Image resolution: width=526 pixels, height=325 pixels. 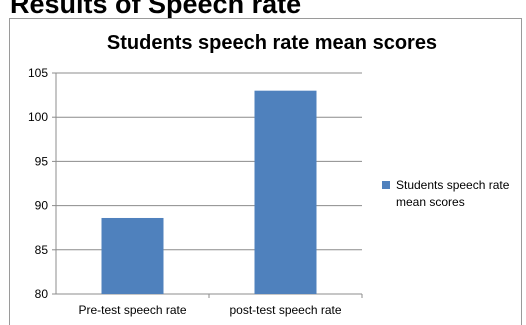 I want to click on y-tick-label: 80, so click(x=42, y=294).